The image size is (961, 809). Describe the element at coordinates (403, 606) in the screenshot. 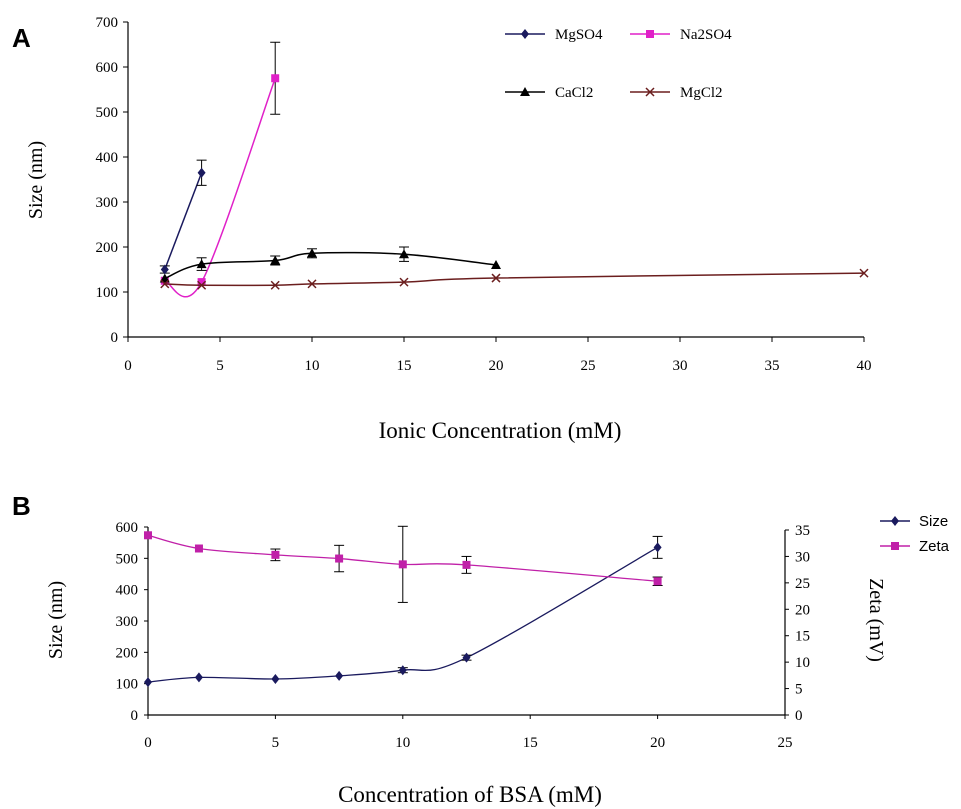

I see `chart-b-series` at that location.